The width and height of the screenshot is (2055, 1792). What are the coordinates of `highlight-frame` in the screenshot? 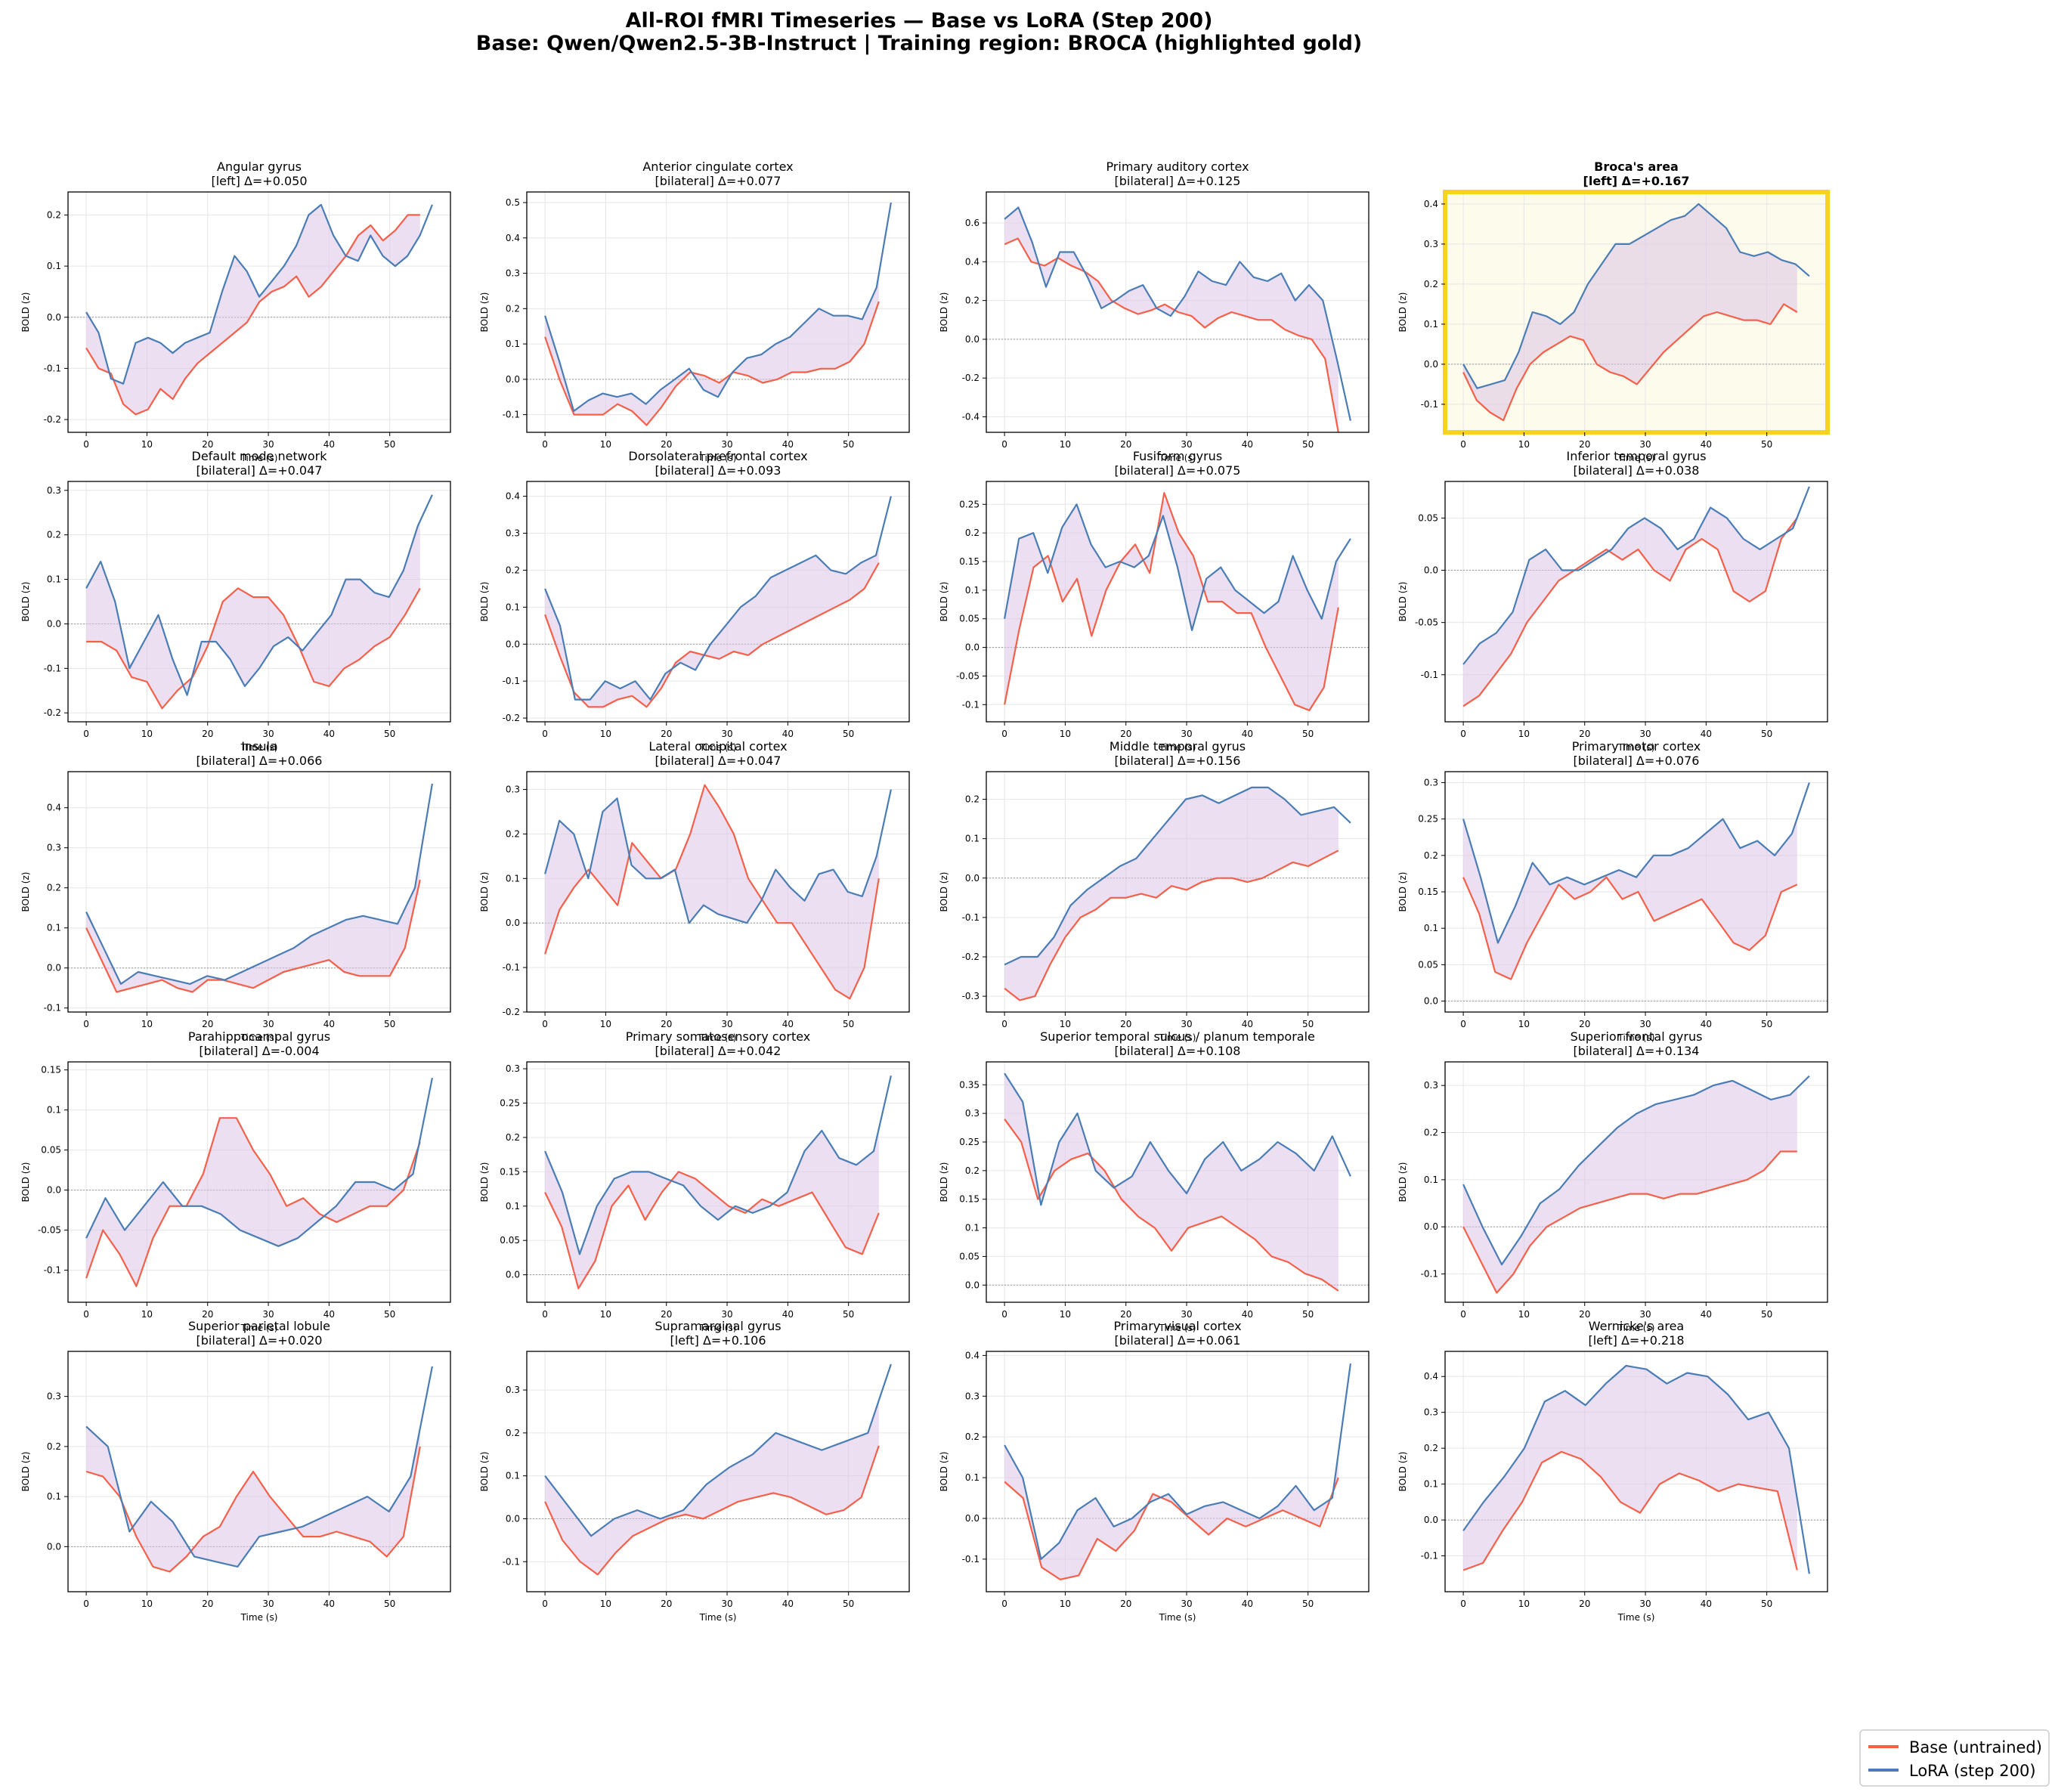 It's located at (1636, 312).